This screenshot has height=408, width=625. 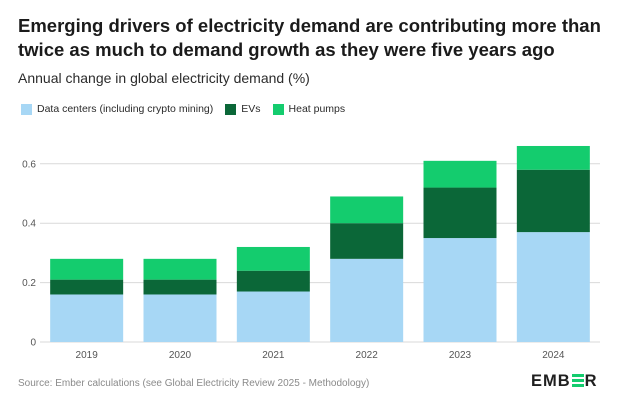 I want to click on bar-heat-pumps-2020, so click(x=180, y=269).